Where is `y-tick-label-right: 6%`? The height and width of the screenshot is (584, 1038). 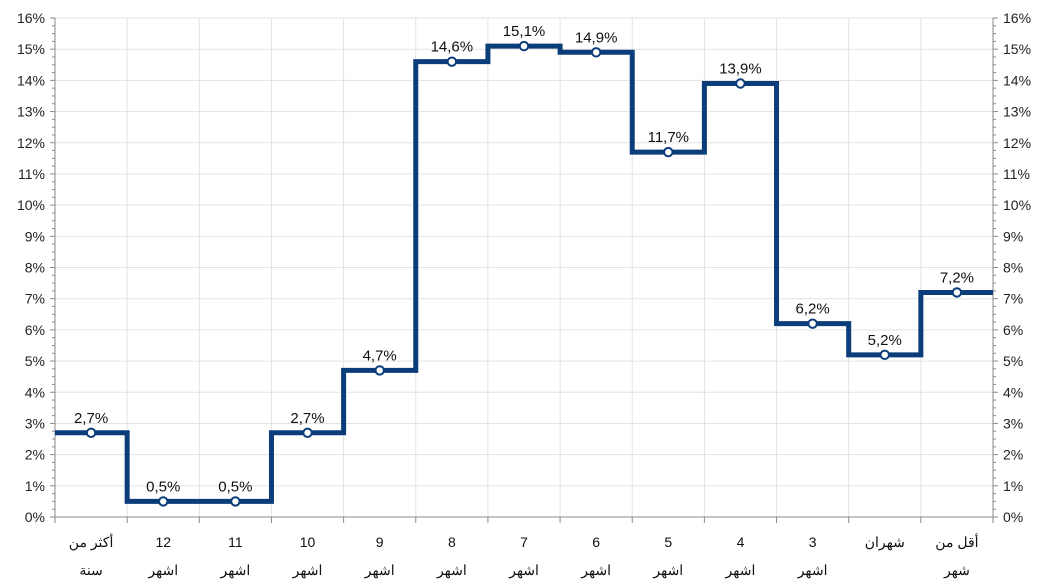
y-tick-label-right: 6% is located at coordinates (1013, 330).